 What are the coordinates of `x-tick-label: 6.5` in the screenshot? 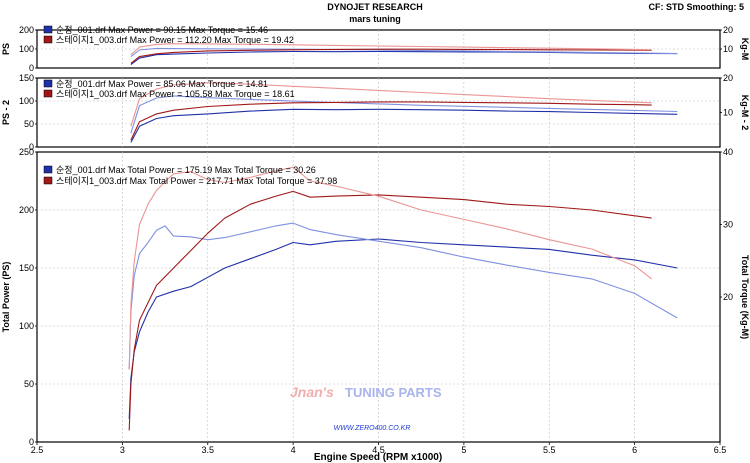 It's located at (720, 450).